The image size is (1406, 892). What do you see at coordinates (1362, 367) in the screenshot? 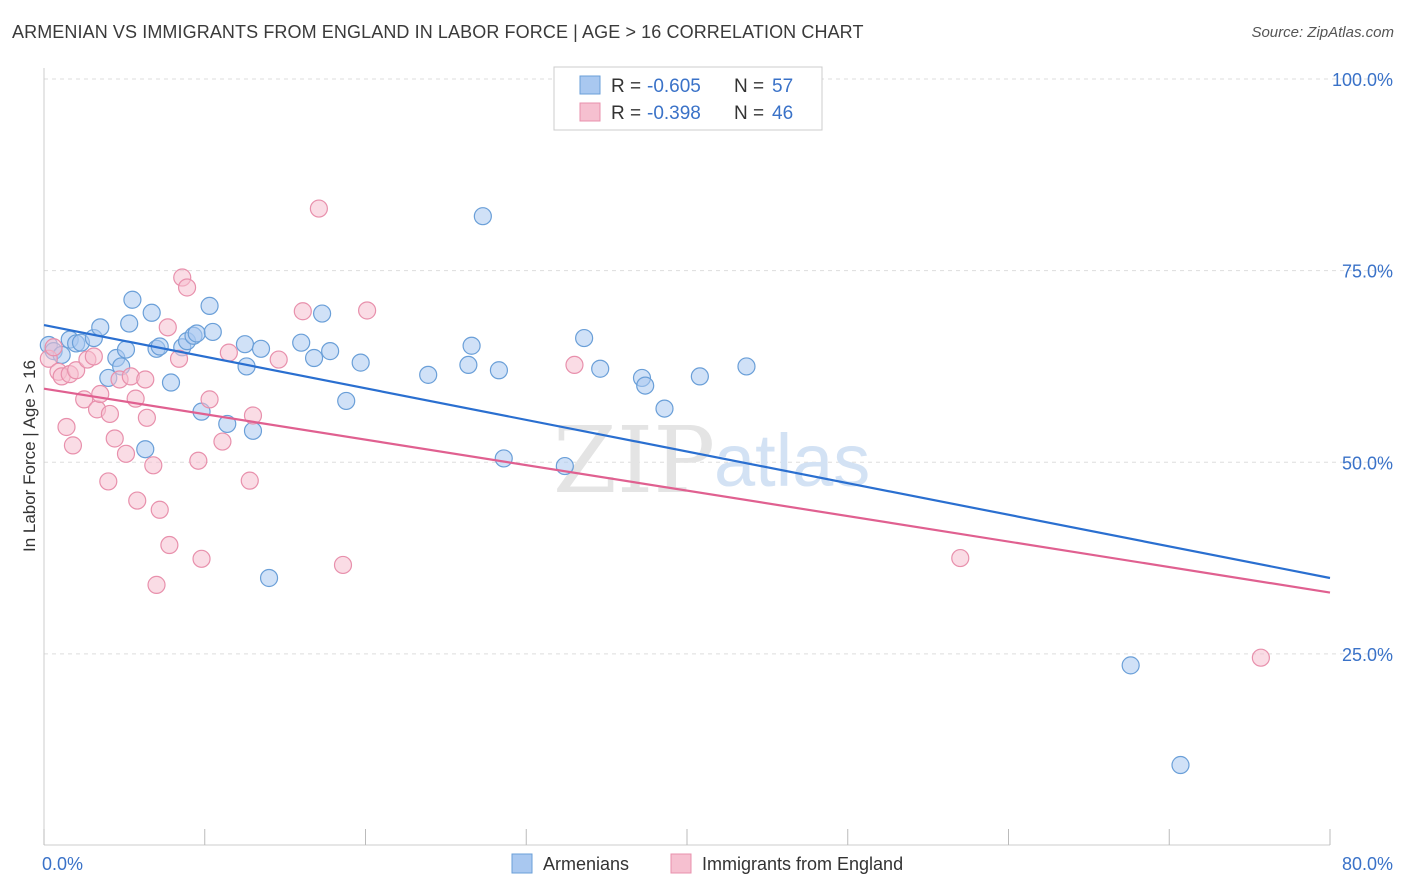
I see `y-tick-labels: 25.0% 50.0% 75.0% 100.0%` at bounding box center [1362, 367].